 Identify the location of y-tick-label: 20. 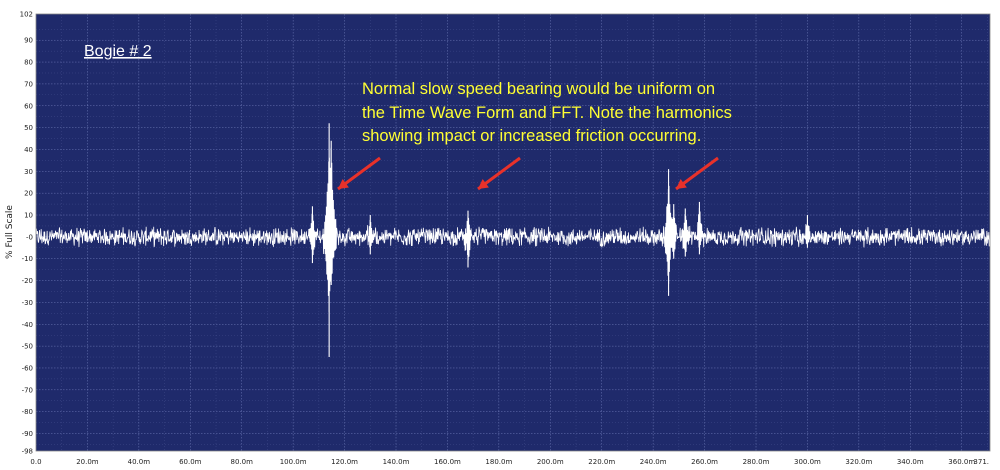
(28, 194).